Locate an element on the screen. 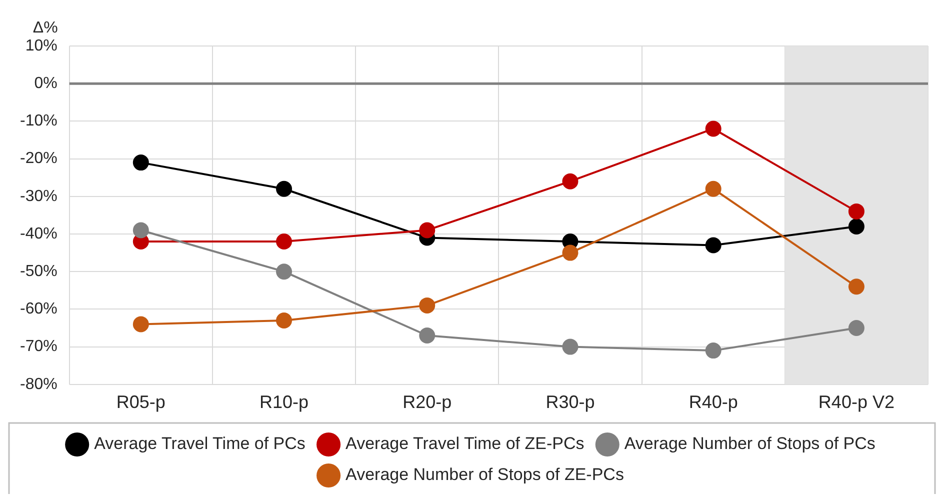  y-tick-label: -30% is located at coordinates (39, 196).